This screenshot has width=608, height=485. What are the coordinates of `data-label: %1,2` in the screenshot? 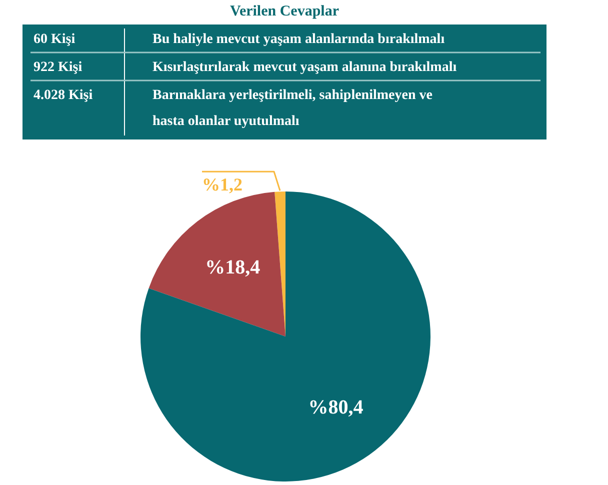 It's located at (222, 184).